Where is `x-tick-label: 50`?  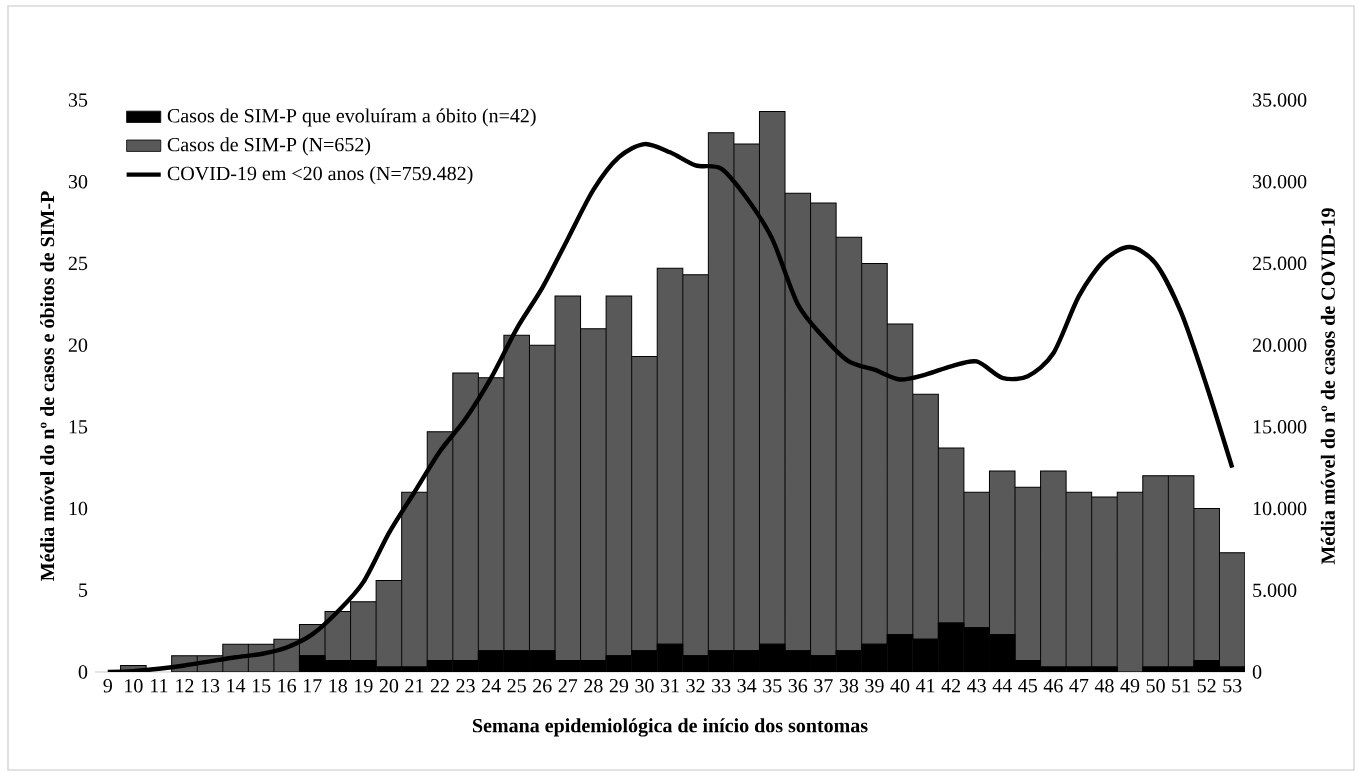 x-tick-label: 50 is located at coordinates (1155, 686).